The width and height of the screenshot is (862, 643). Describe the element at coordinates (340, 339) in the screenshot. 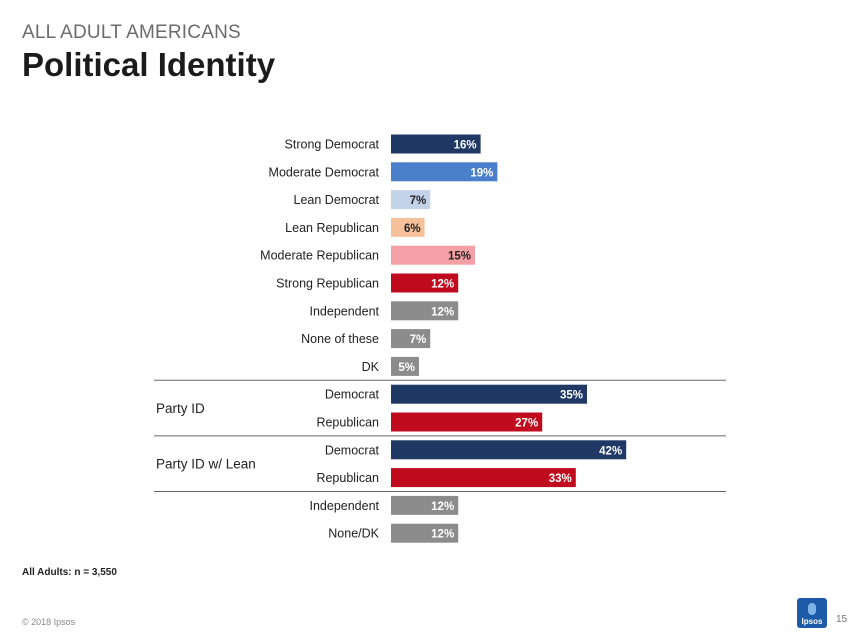

I see `category-label: None of these` at that location.